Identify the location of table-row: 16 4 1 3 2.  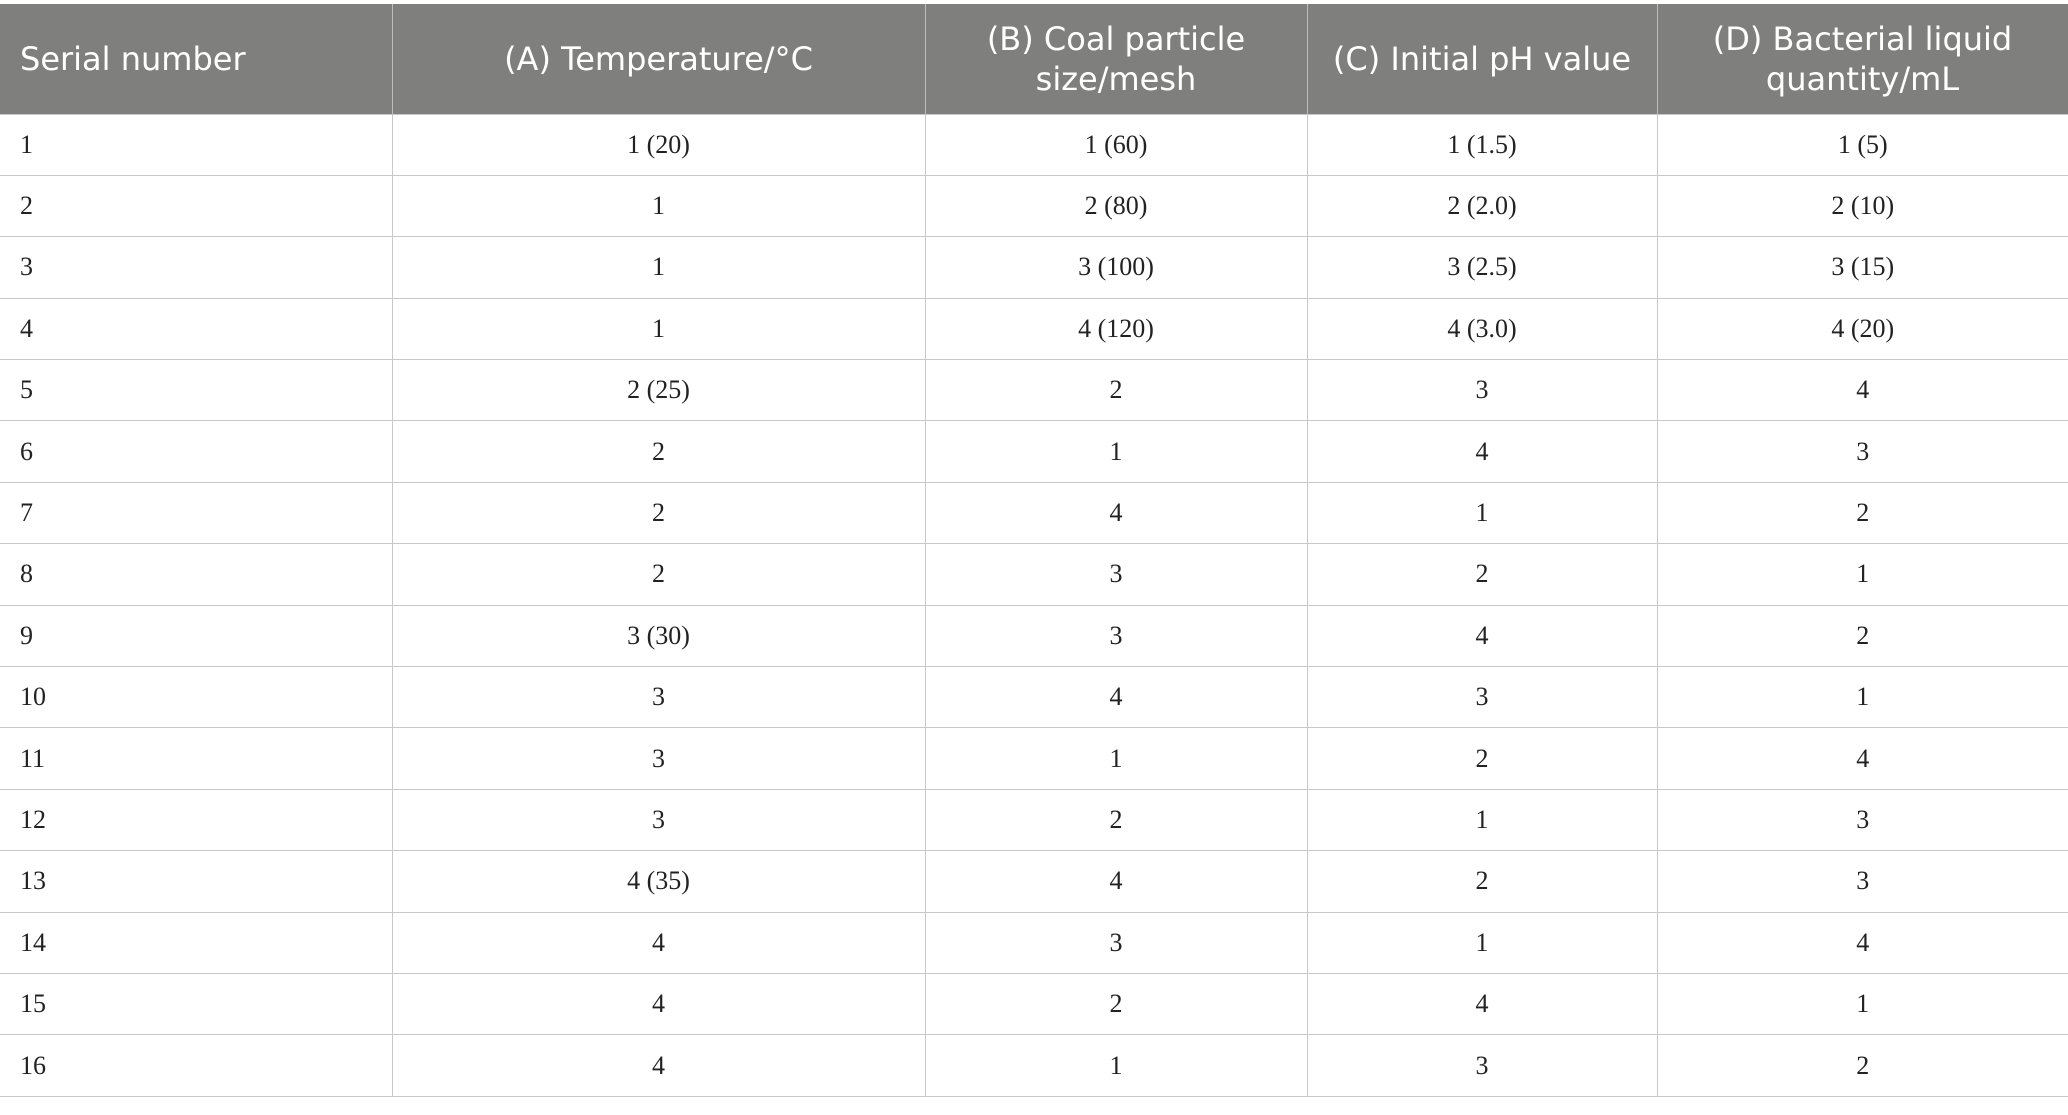
(1034, 1065).